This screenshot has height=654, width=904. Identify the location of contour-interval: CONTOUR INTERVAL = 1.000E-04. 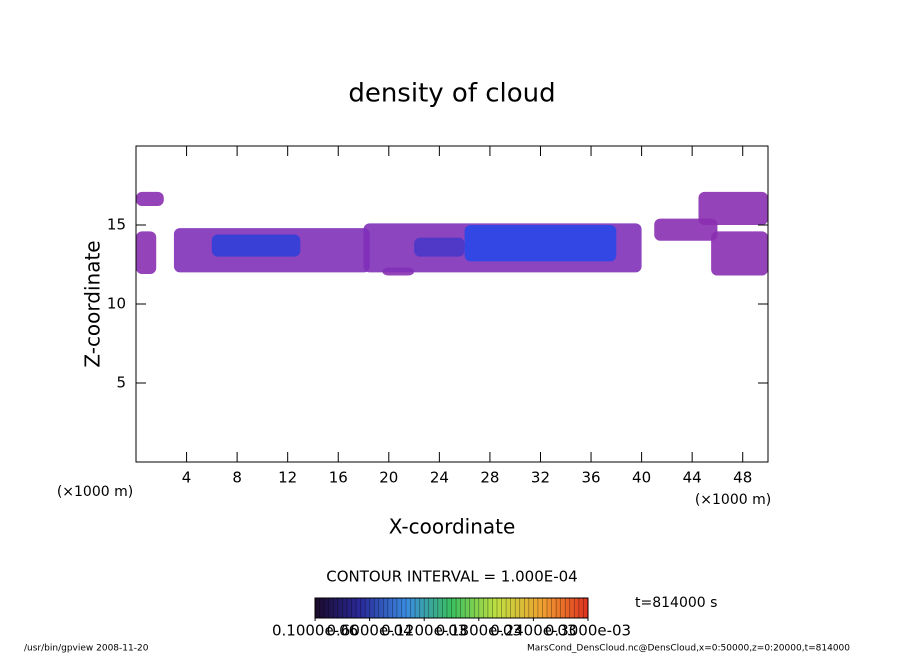
(451, 577).